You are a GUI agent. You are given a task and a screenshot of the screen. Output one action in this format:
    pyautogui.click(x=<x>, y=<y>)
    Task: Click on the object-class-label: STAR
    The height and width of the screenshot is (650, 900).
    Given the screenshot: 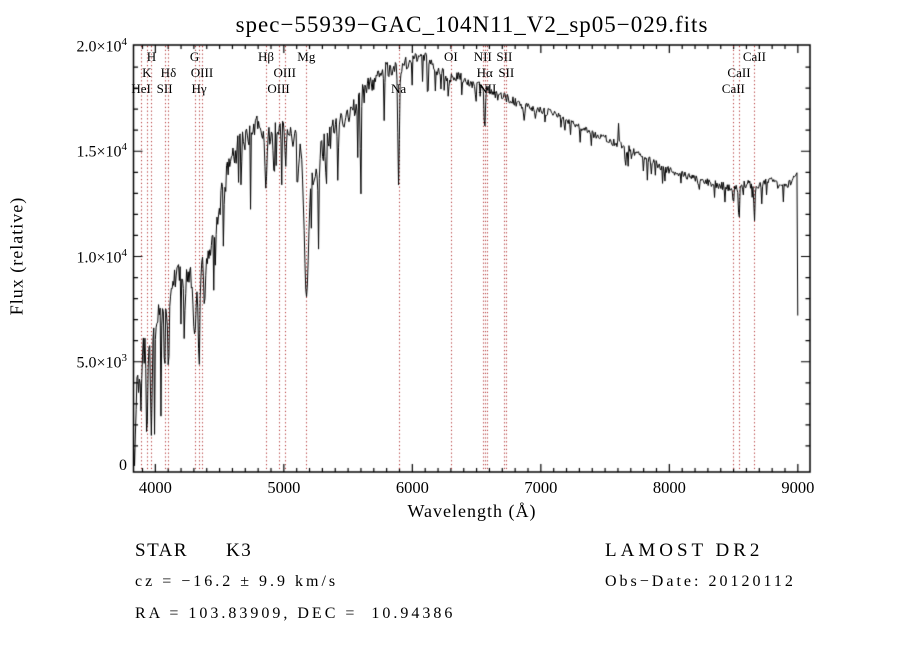 What is the action you would take?
    pyautogui.click(x=162, y=550)
    